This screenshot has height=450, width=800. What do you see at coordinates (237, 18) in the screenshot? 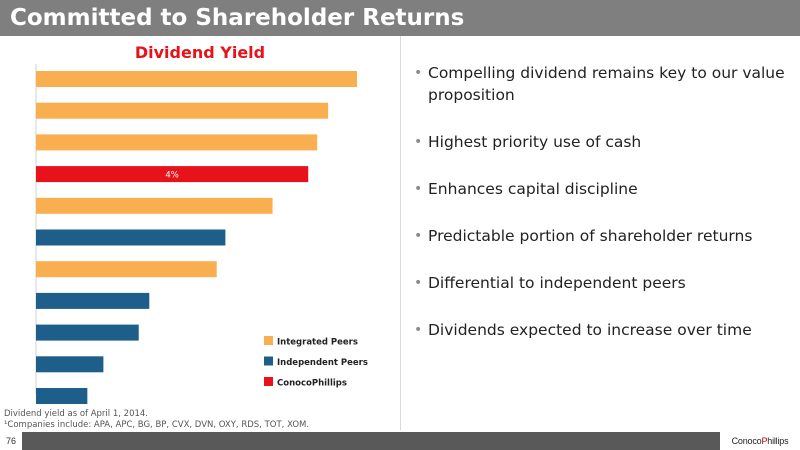
I see `page-title: Committed to Shareholder Returns` at bounding box center [237, 18].